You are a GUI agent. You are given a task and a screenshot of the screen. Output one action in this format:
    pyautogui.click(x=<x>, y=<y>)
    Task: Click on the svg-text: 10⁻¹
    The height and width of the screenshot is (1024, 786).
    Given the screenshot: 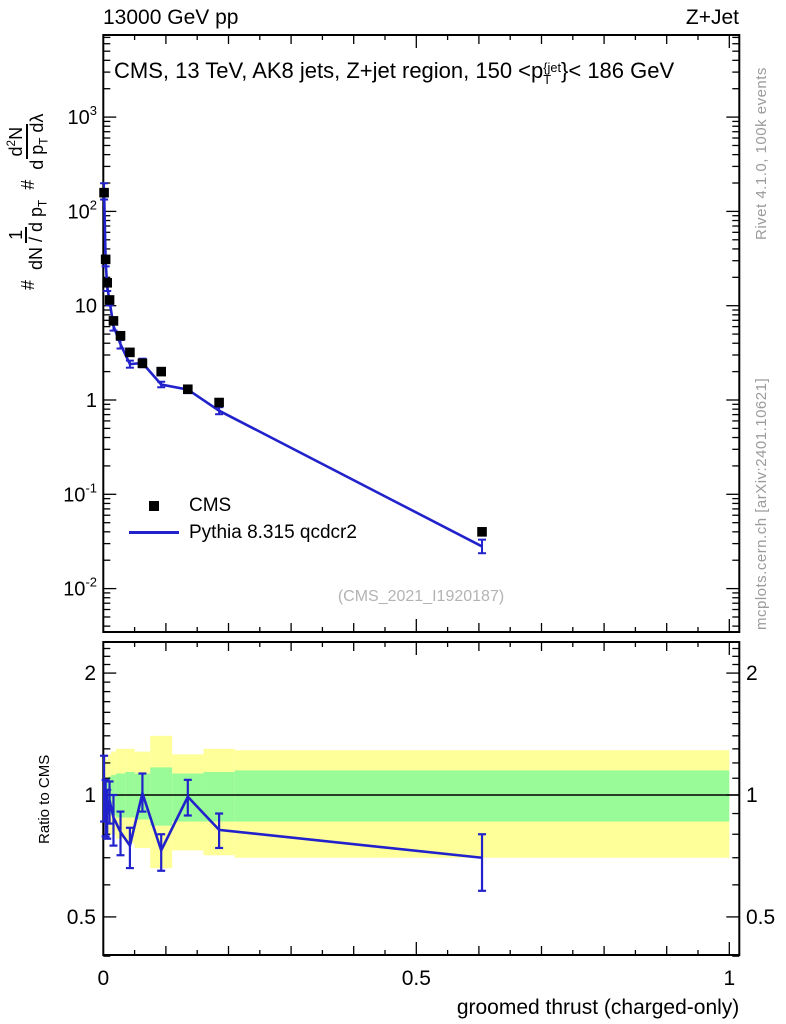 What is the action you would take?
    pyautogui.click(x=80, y=493)
    